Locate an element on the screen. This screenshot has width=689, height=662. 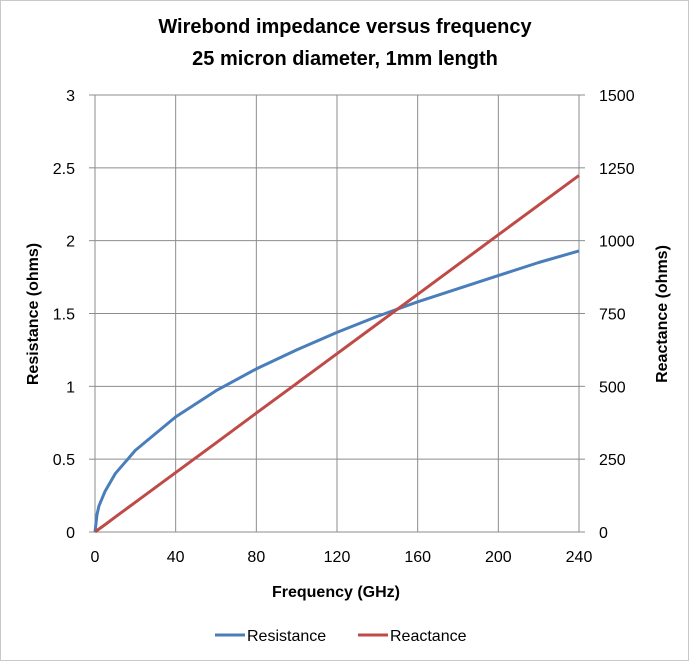
x-tick-label: 80 is located at coordinates (256, 557).